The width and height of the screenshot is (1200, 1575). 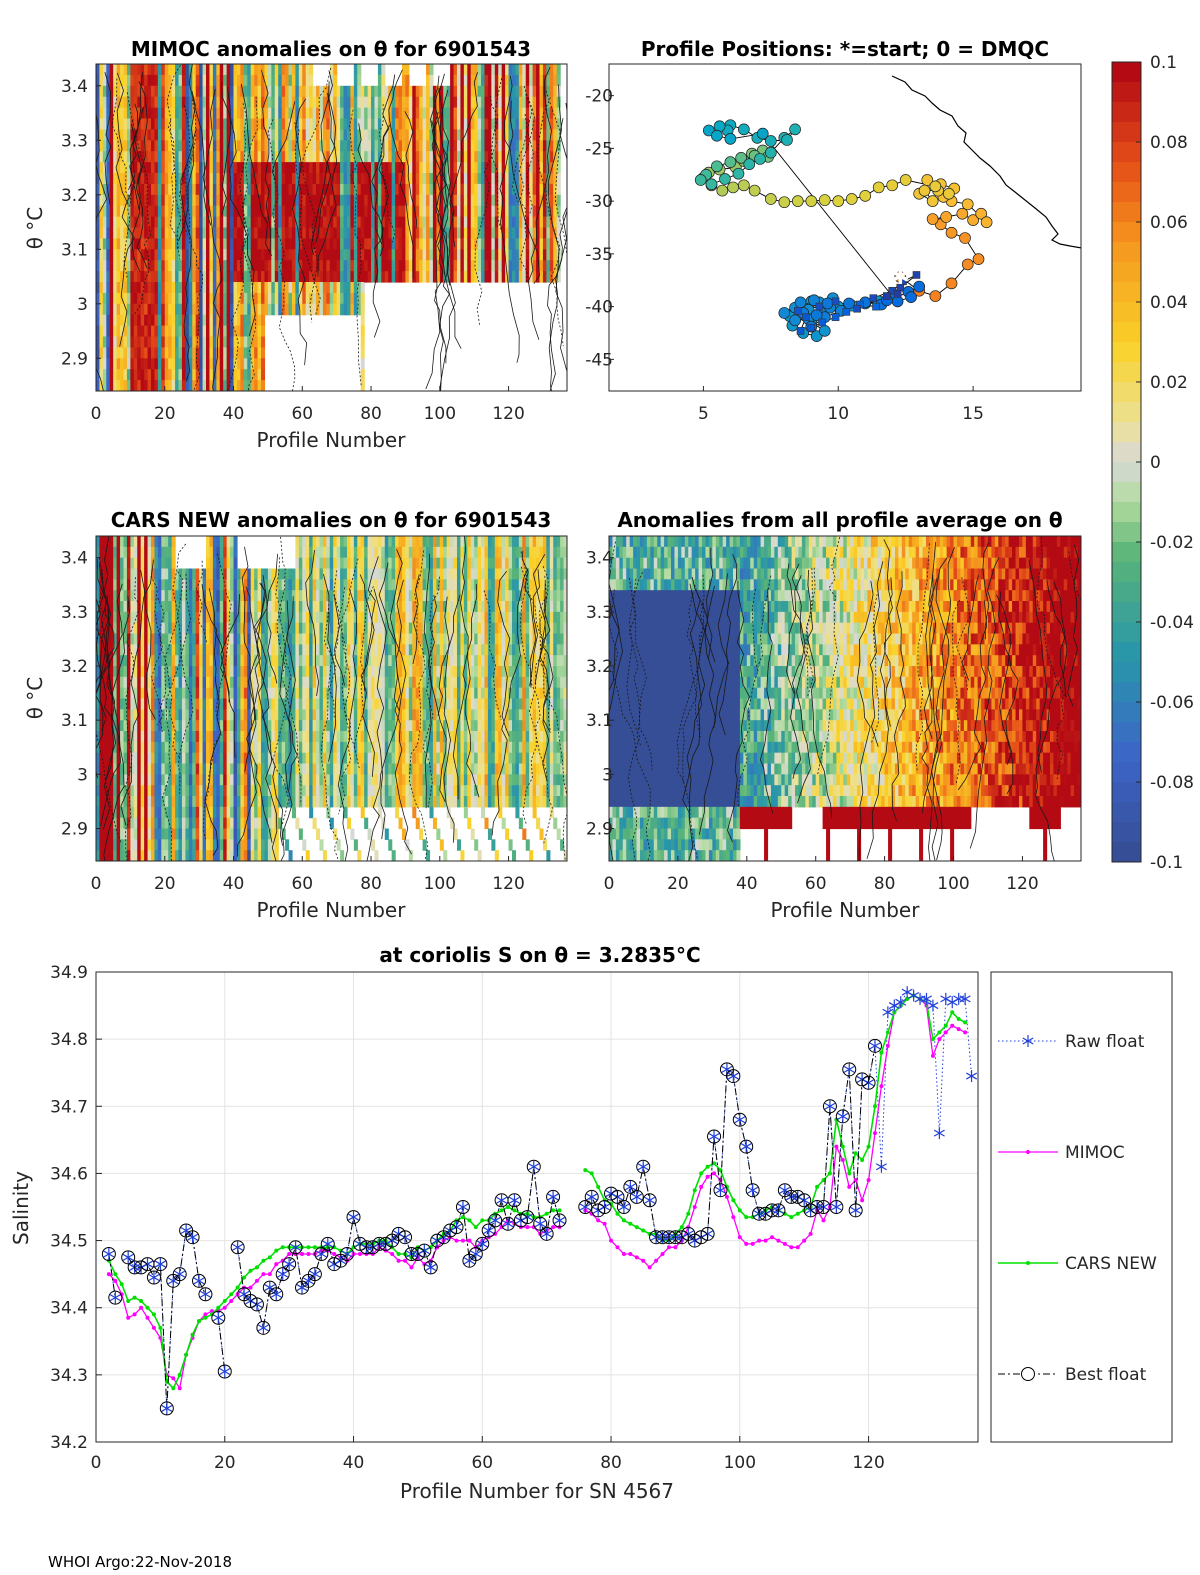 What do you see at coordinates (139, 176) in the screenshot?
I see `contour-line` at bounding box center [139, 176].